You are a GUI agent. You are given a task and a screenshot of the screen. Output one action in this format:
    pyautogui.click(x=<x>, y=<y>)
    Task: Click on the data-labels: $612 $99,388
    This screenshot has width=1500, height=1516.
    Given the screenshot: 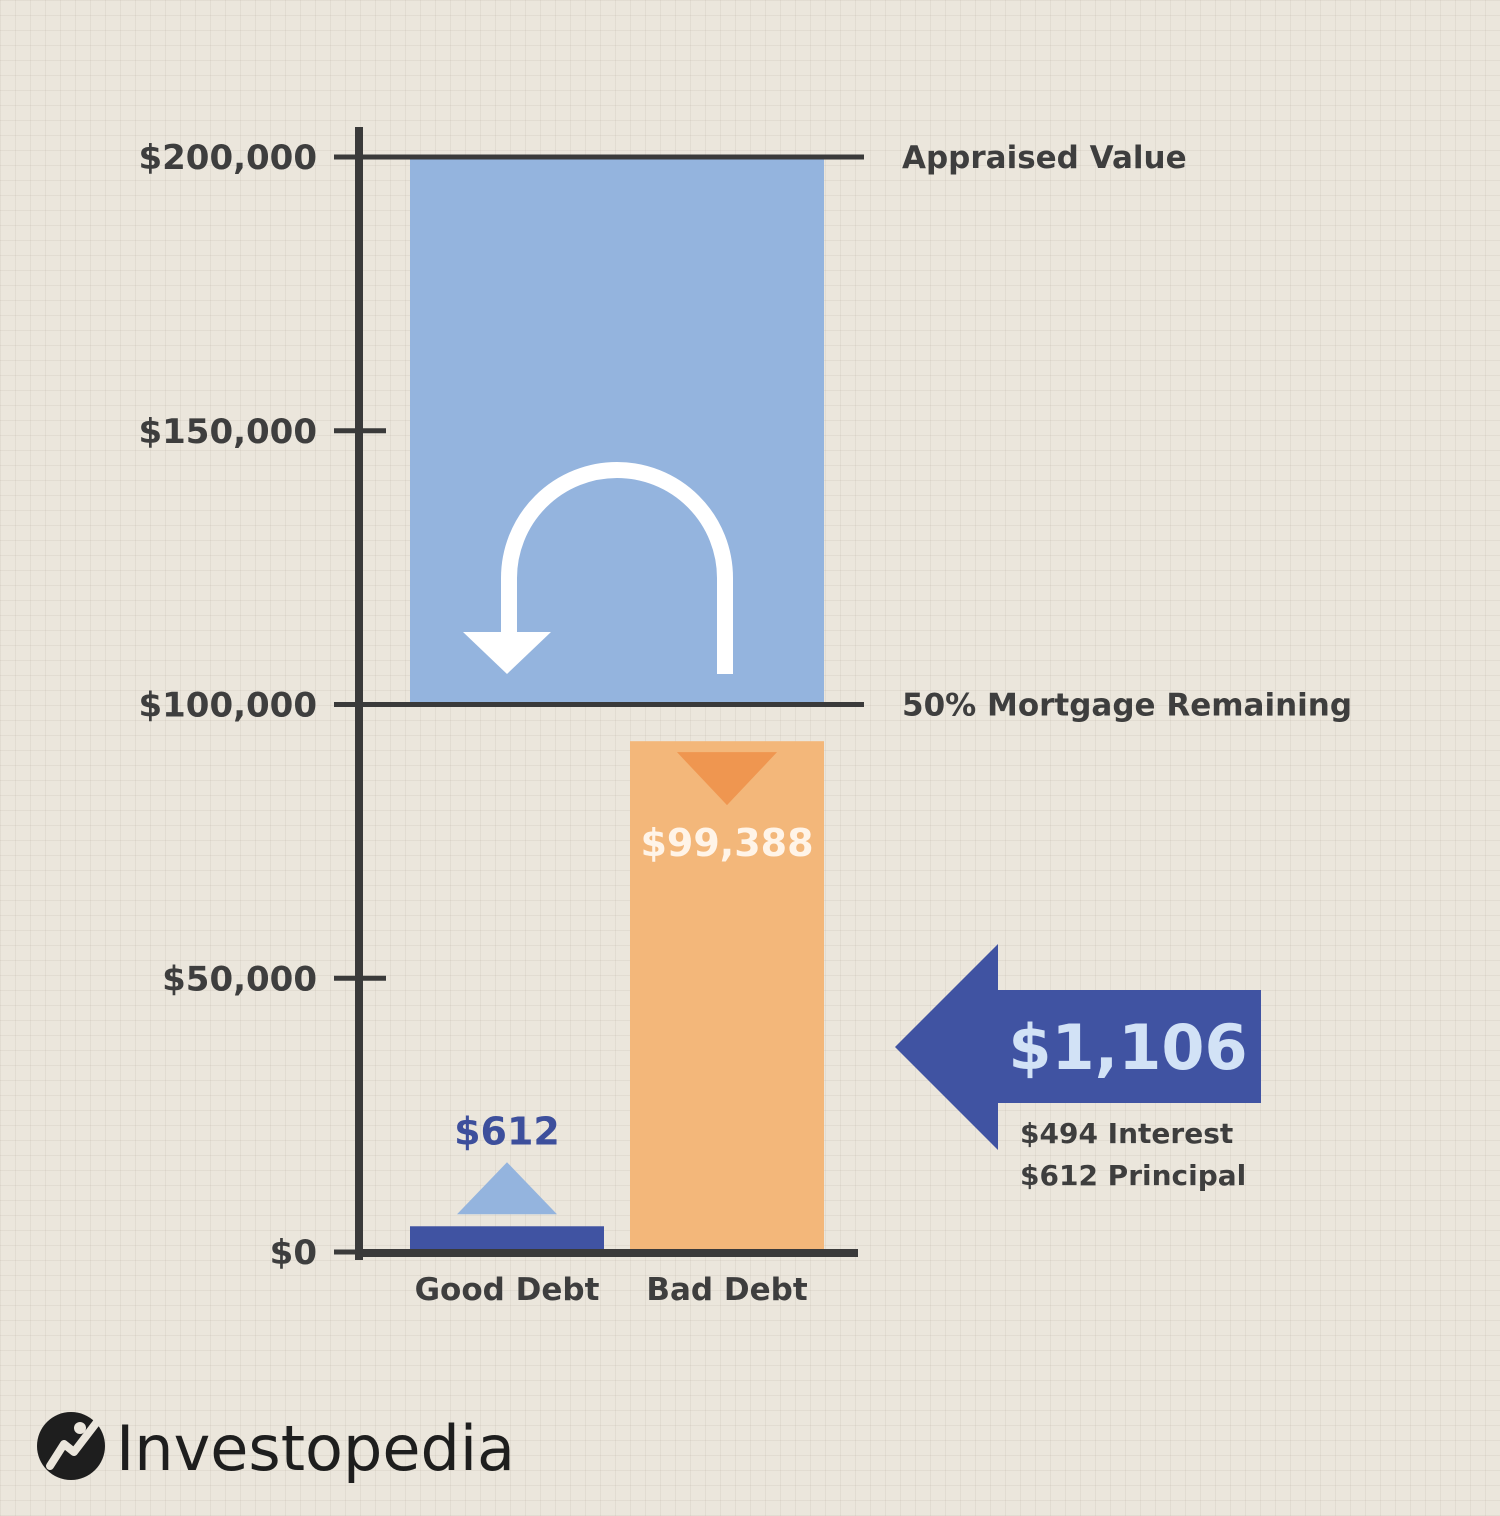 What is the action you would take?
    pyautogui.click(x=634, y=983)
    